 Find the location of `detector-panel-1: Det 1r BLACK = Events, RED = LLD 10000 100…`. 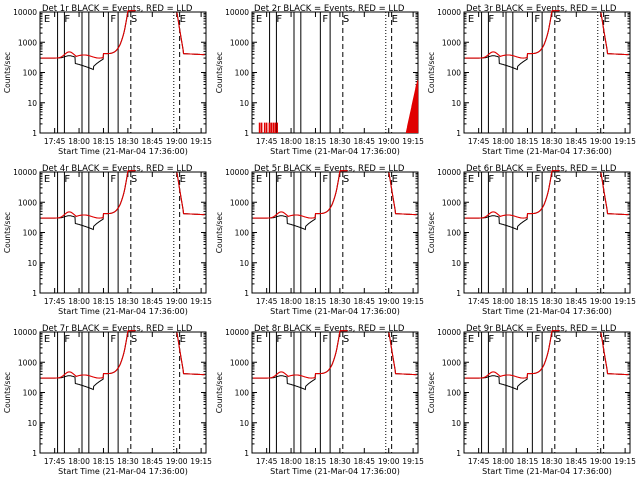

detector-panel-1: Det 1r BLACK = Events, RED = LLD 10000 100… is located at coordinates (107, 80).